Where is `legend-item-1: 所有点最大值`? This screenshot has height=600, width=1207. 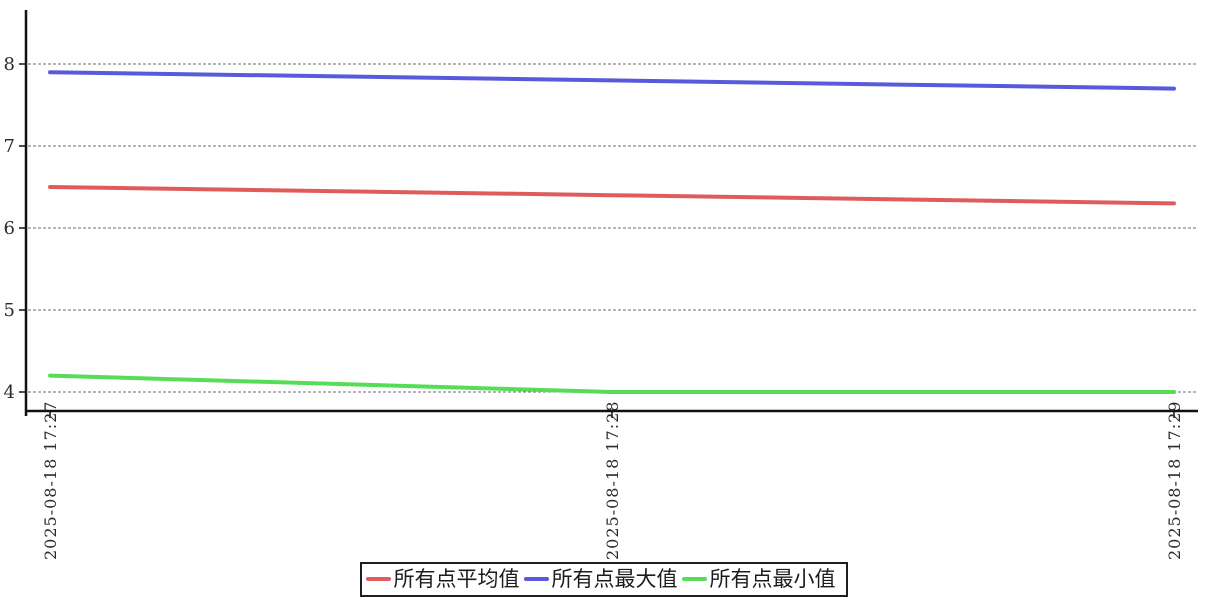 legend-item-1: 所有点最大值 is located at coordinates (600, 579).